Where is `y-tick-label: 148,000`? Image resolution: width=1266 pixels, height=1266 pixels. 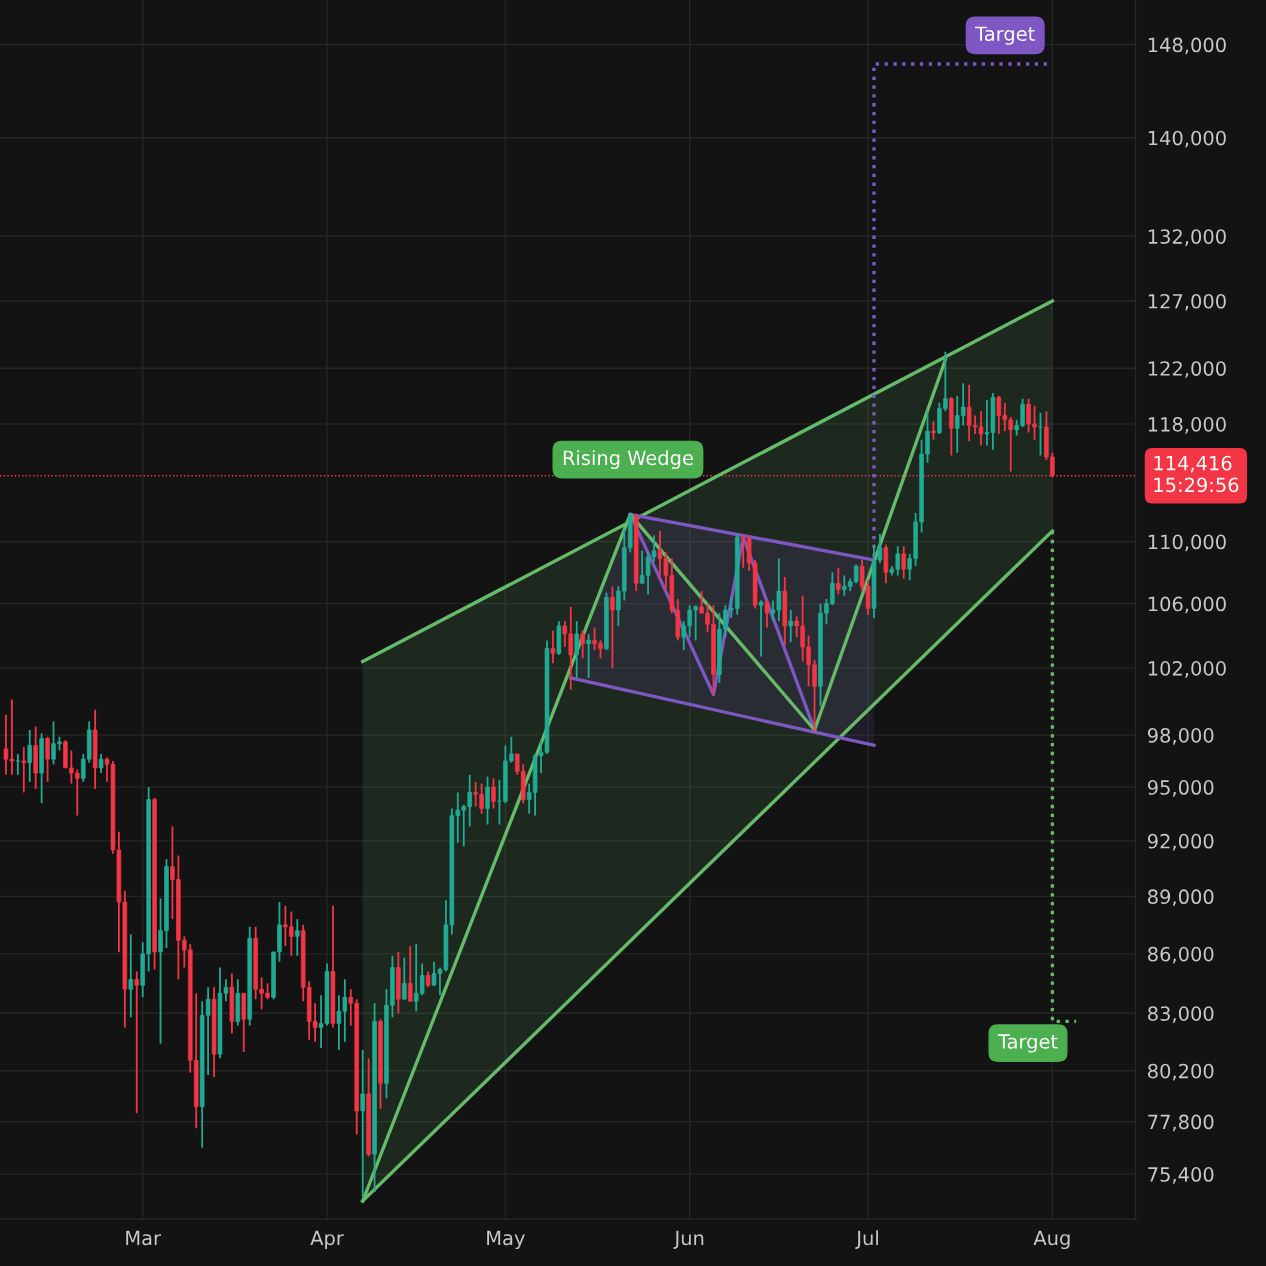 y-tick-label: 148,000 is located at coordinates (1187, 46).